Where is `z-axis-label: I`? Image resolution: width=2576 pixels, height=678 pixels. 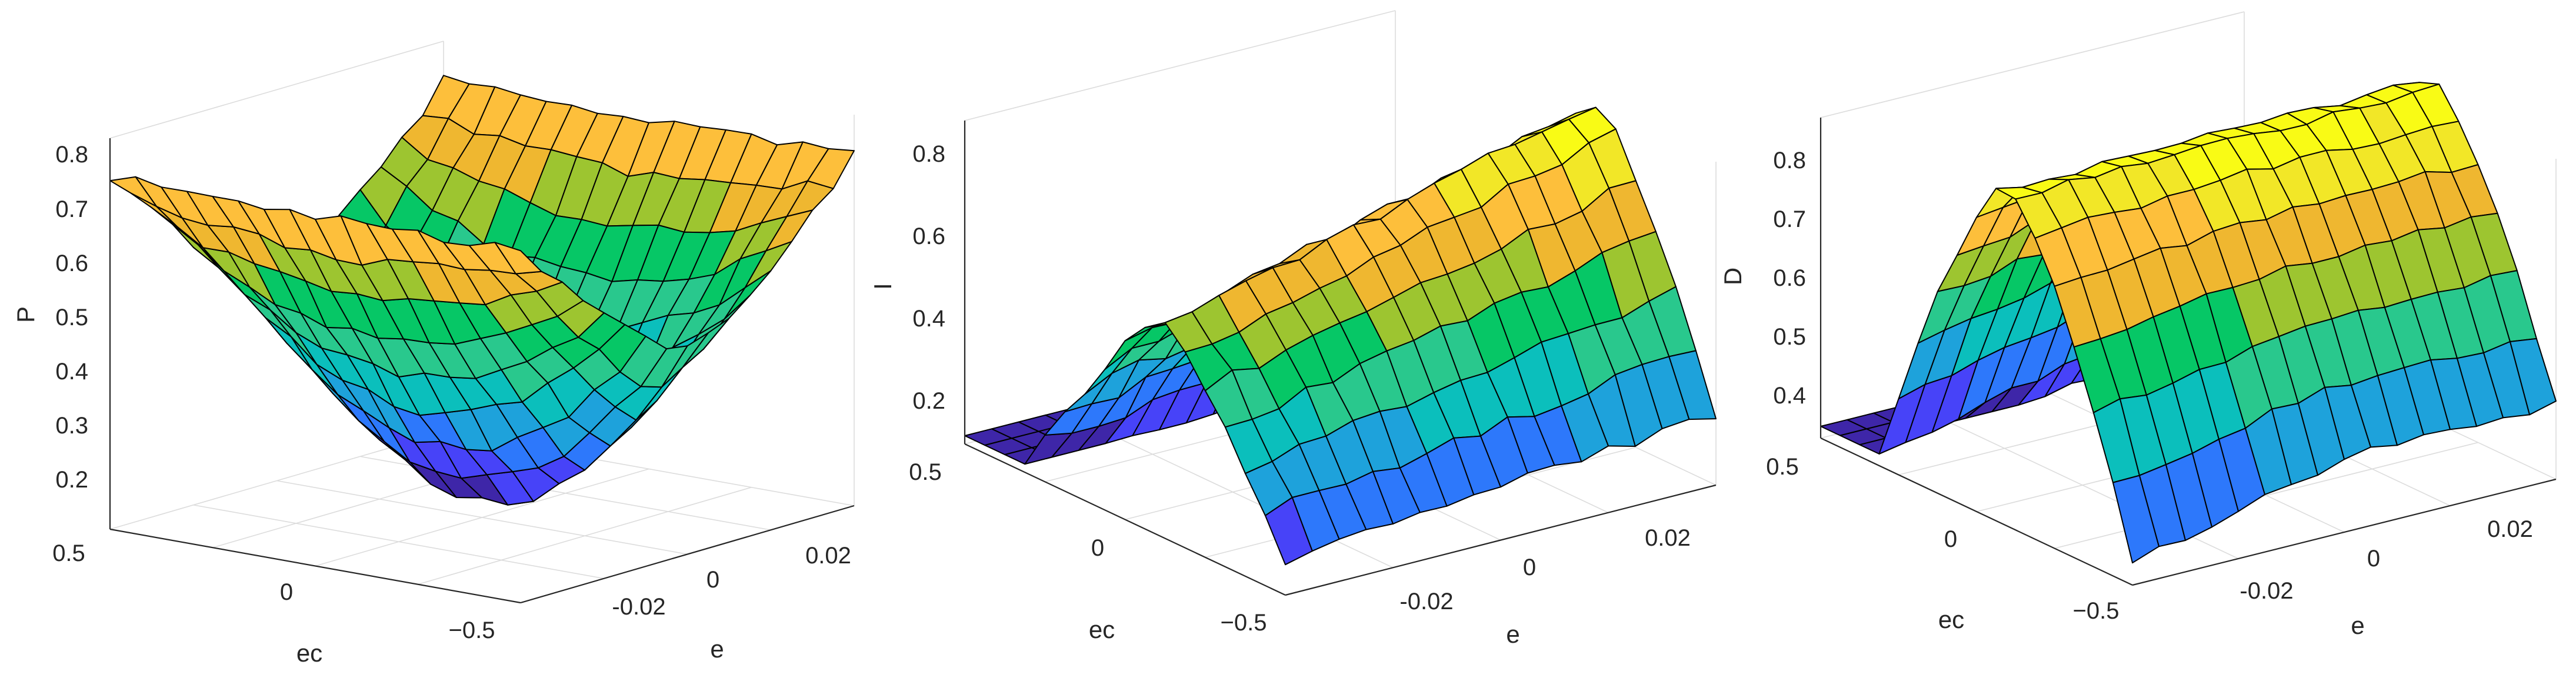 z-axis-label: I is located at coordinates (883, 286).